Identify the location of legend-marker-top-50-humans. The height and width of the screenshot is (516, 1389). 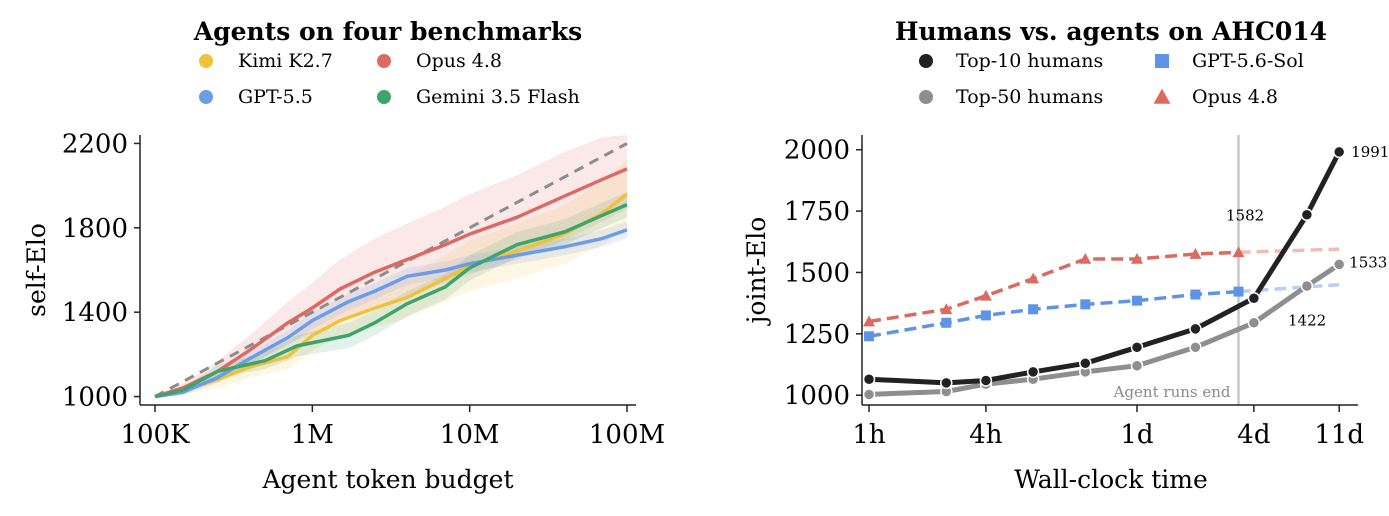
(926, 97).